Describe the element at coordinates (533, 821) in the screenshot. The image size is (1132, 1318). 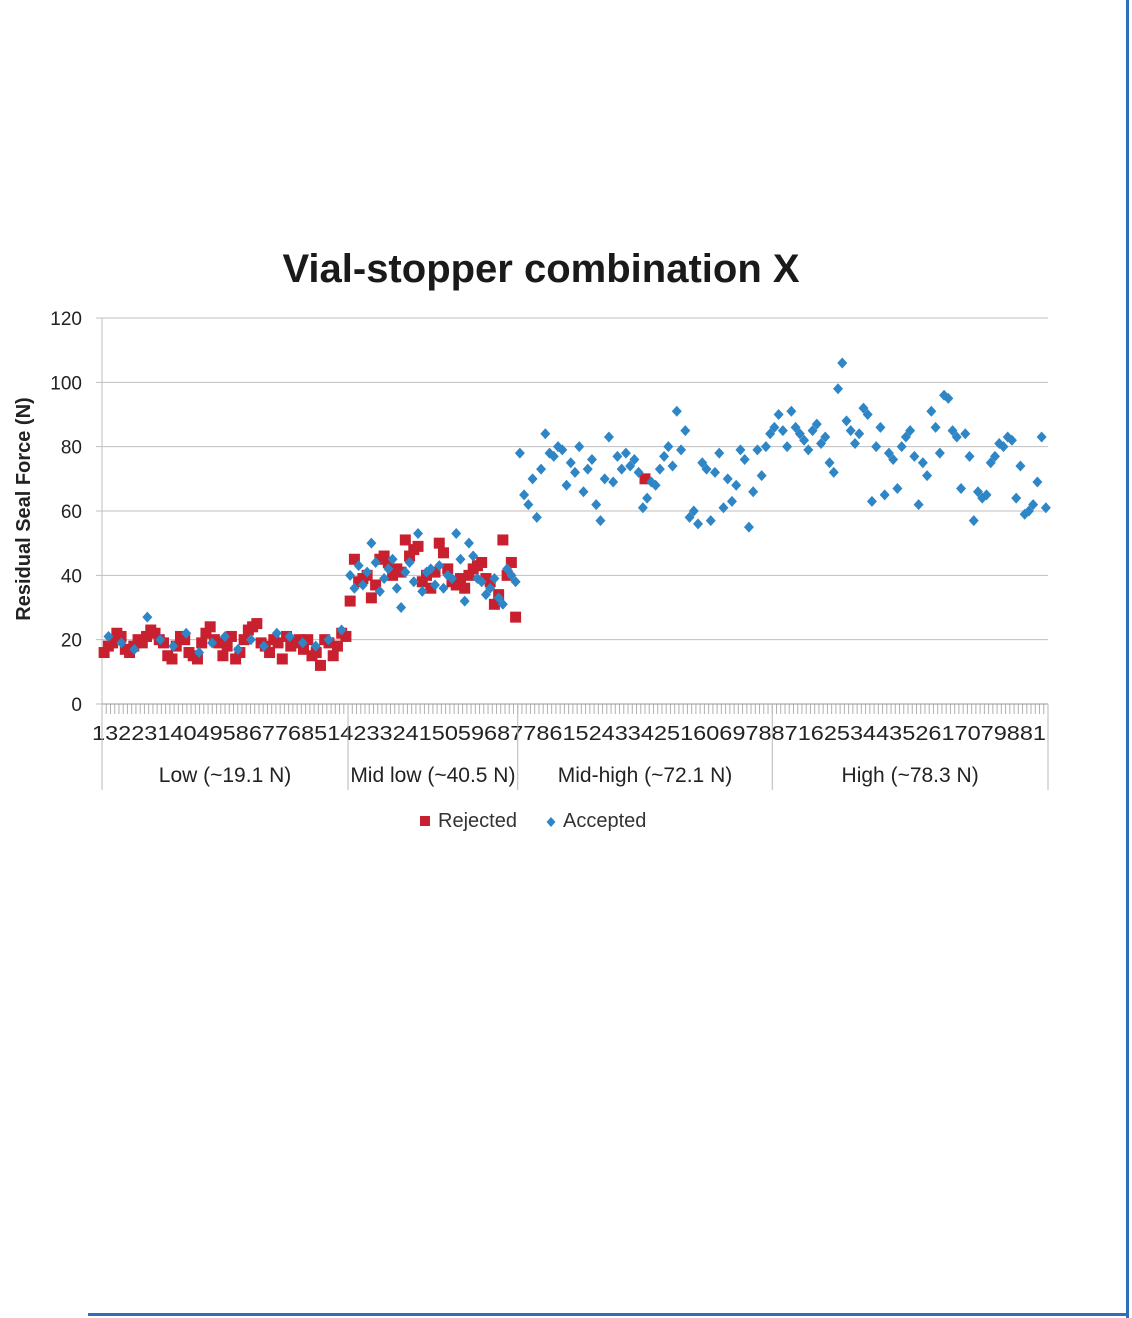
I see `legend: Rejected Accepted` at that location.